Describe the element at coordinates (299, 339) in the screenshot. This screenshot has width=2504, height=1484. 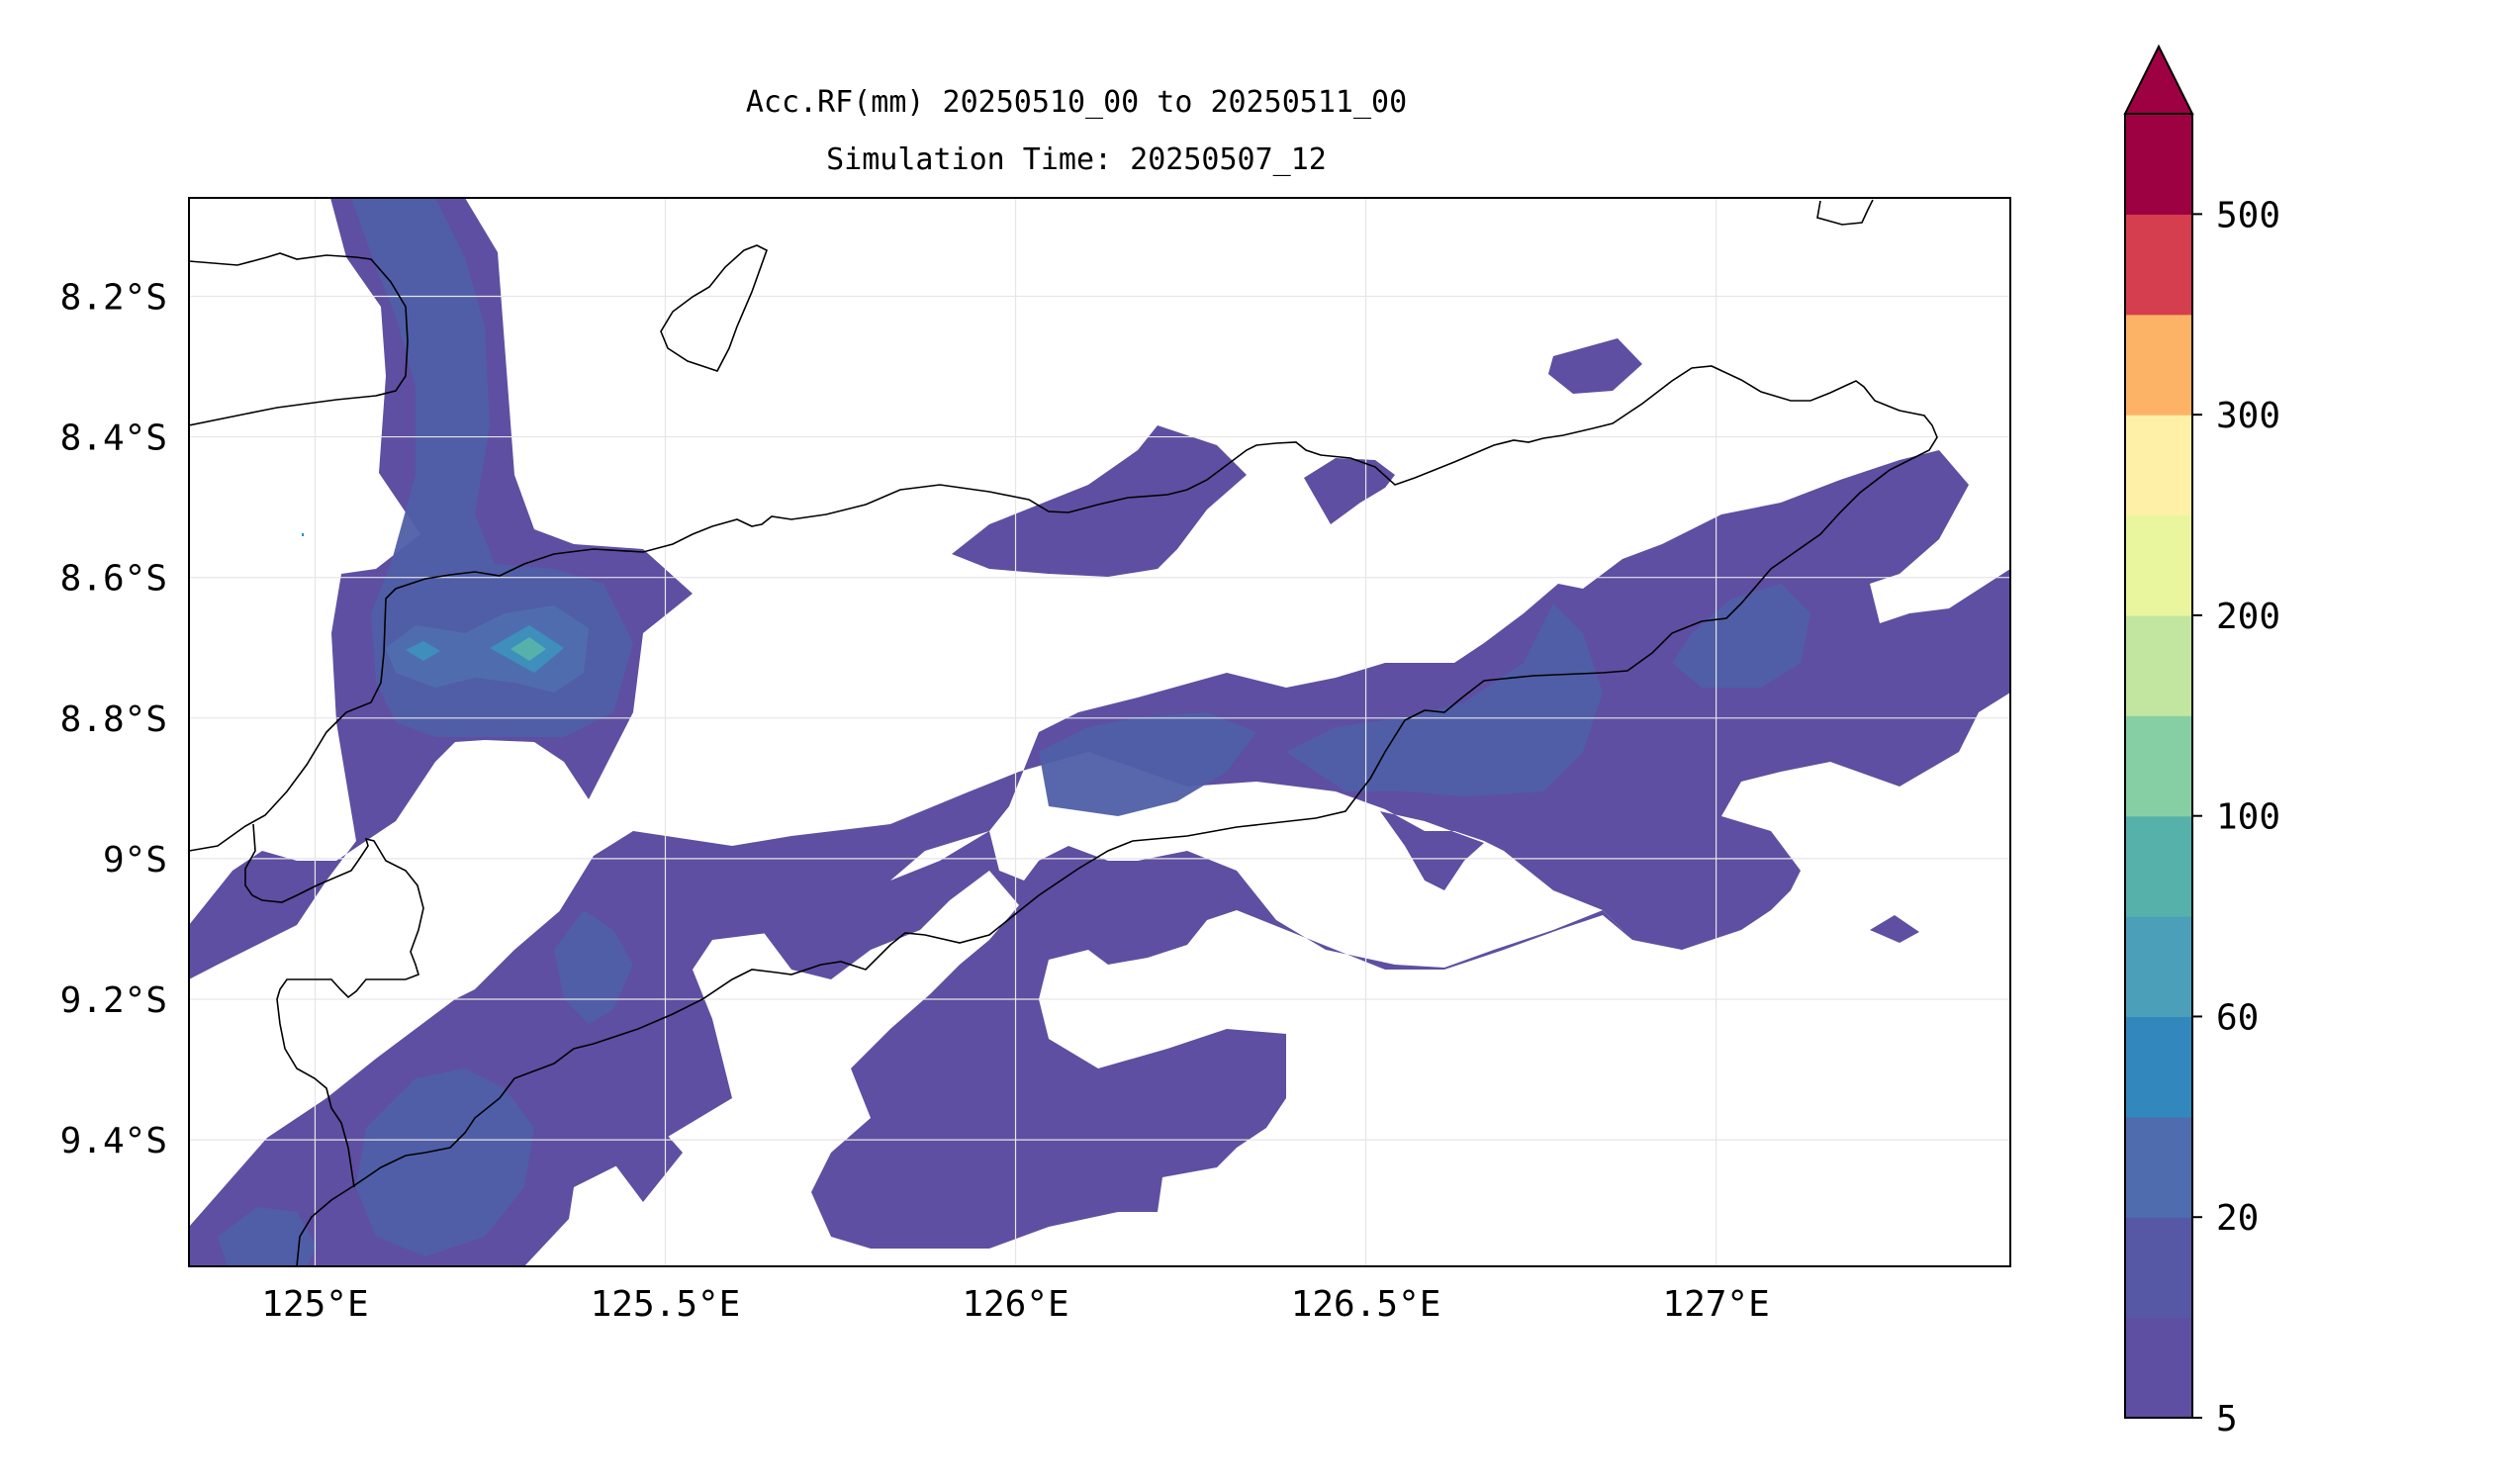
I see `coastline-alor` at that location.